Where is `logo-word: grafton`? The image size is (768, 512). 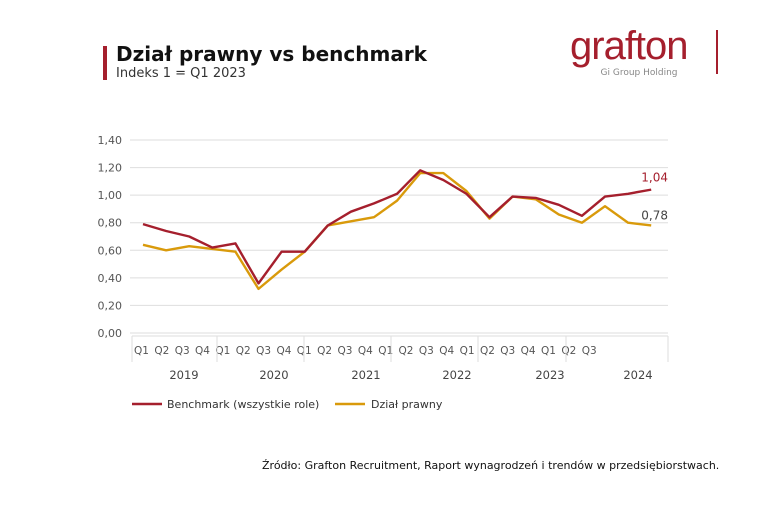
logo-word: grafton is located at coordinates (629, 46).